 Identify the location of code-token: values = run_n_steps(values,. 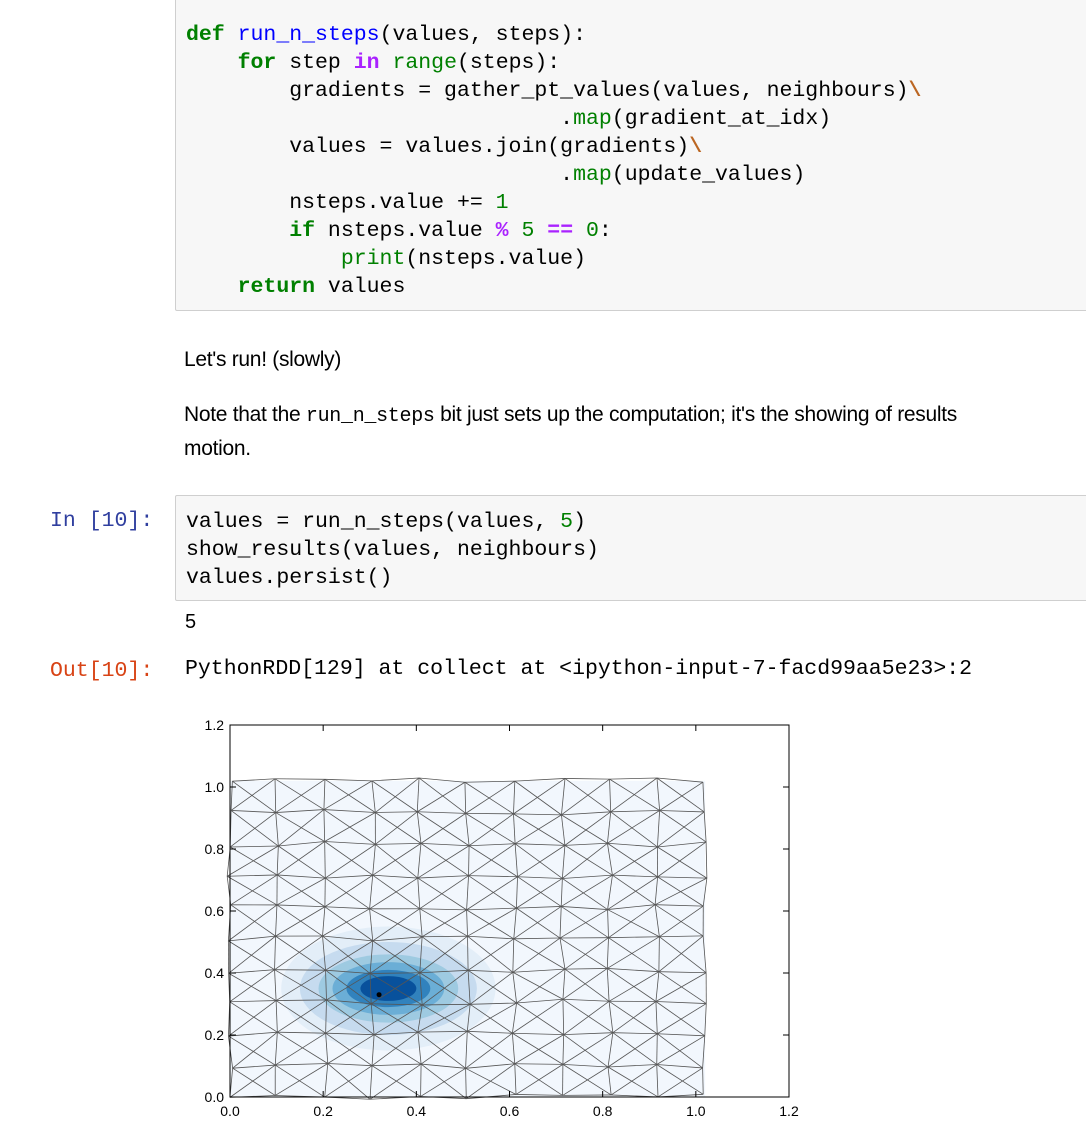
(373, 522).